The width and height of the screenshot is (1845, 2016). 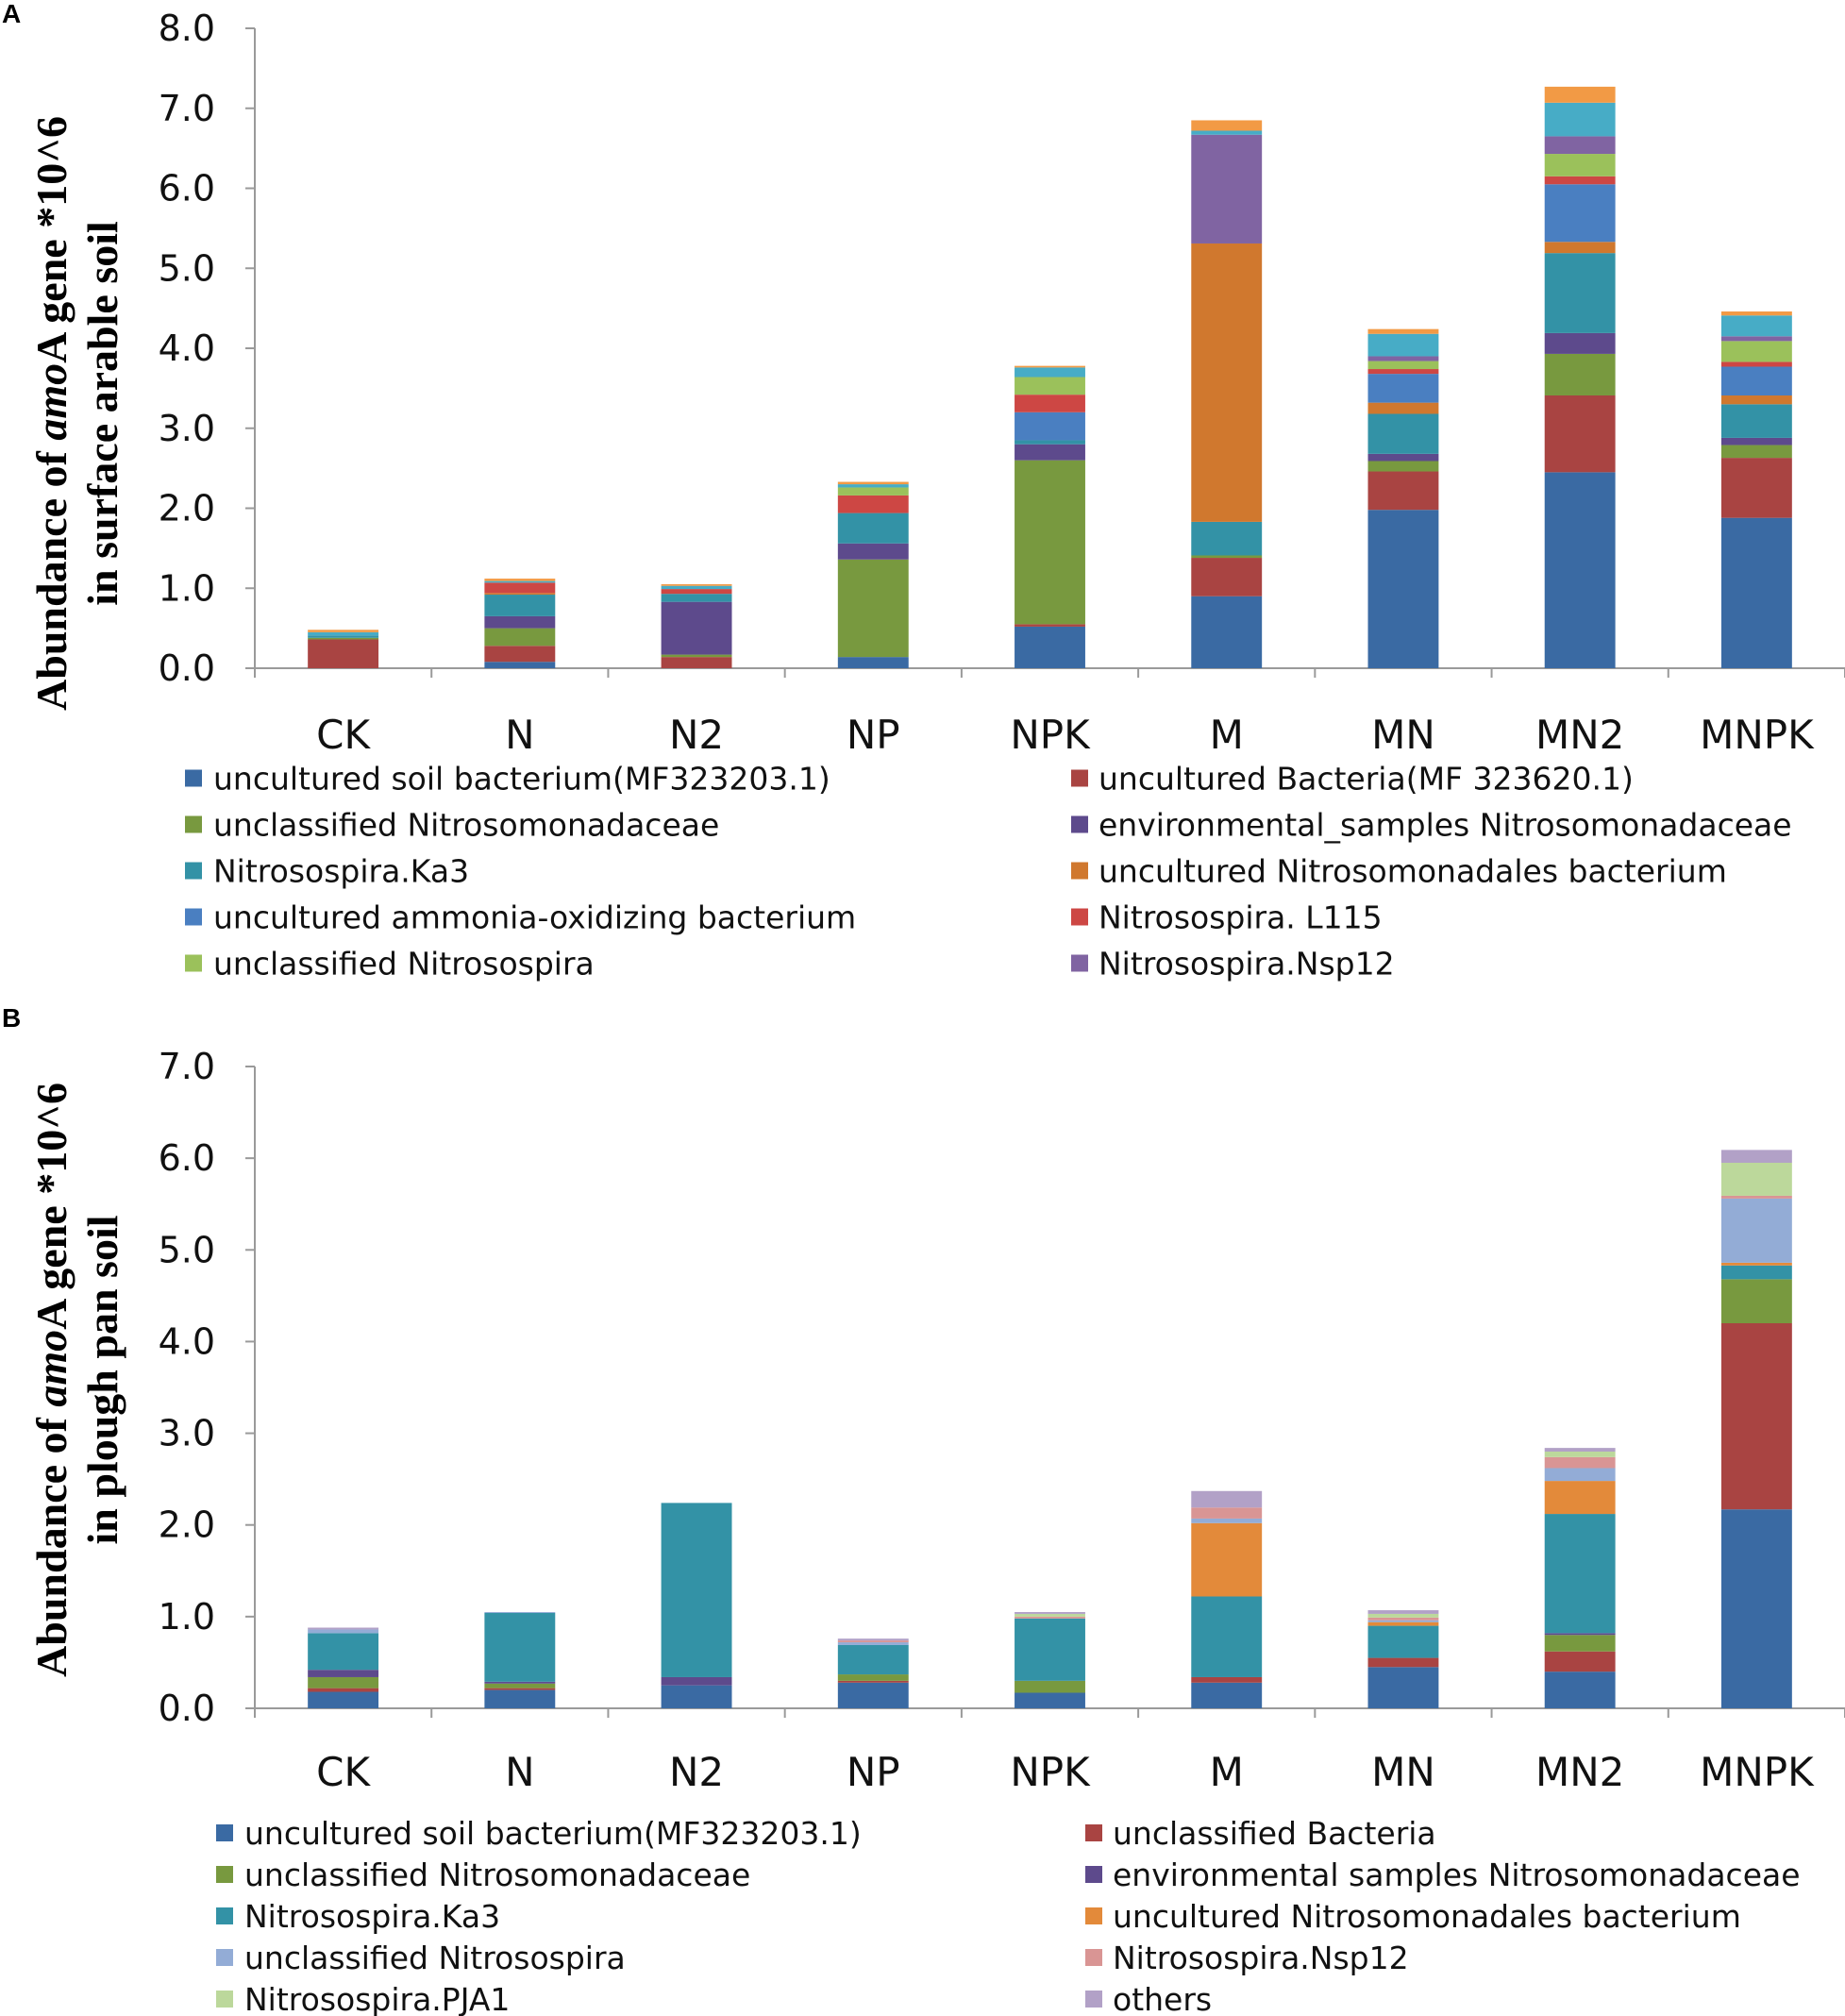 What do you see at coordinates (697, 735) in the screenshot?
I see `x-category-label: N2` at bounding box center [697, 735].